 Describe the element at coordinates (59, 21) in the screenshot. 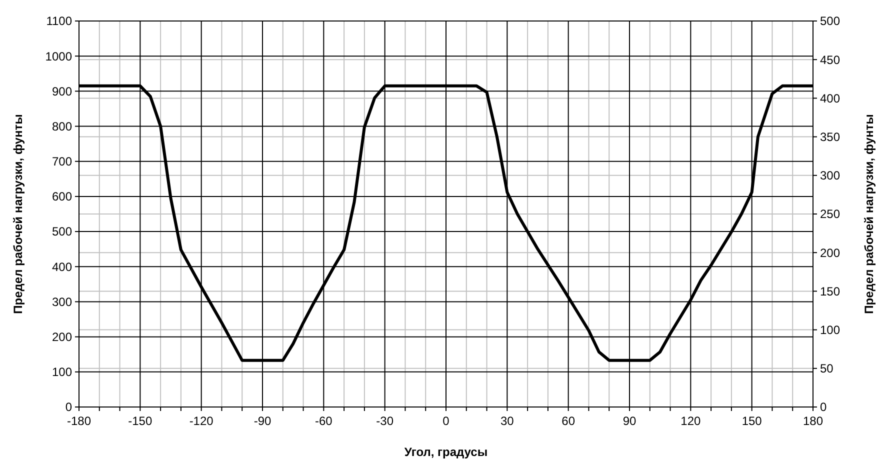

I see `y-tick-label: 1100` at that location.